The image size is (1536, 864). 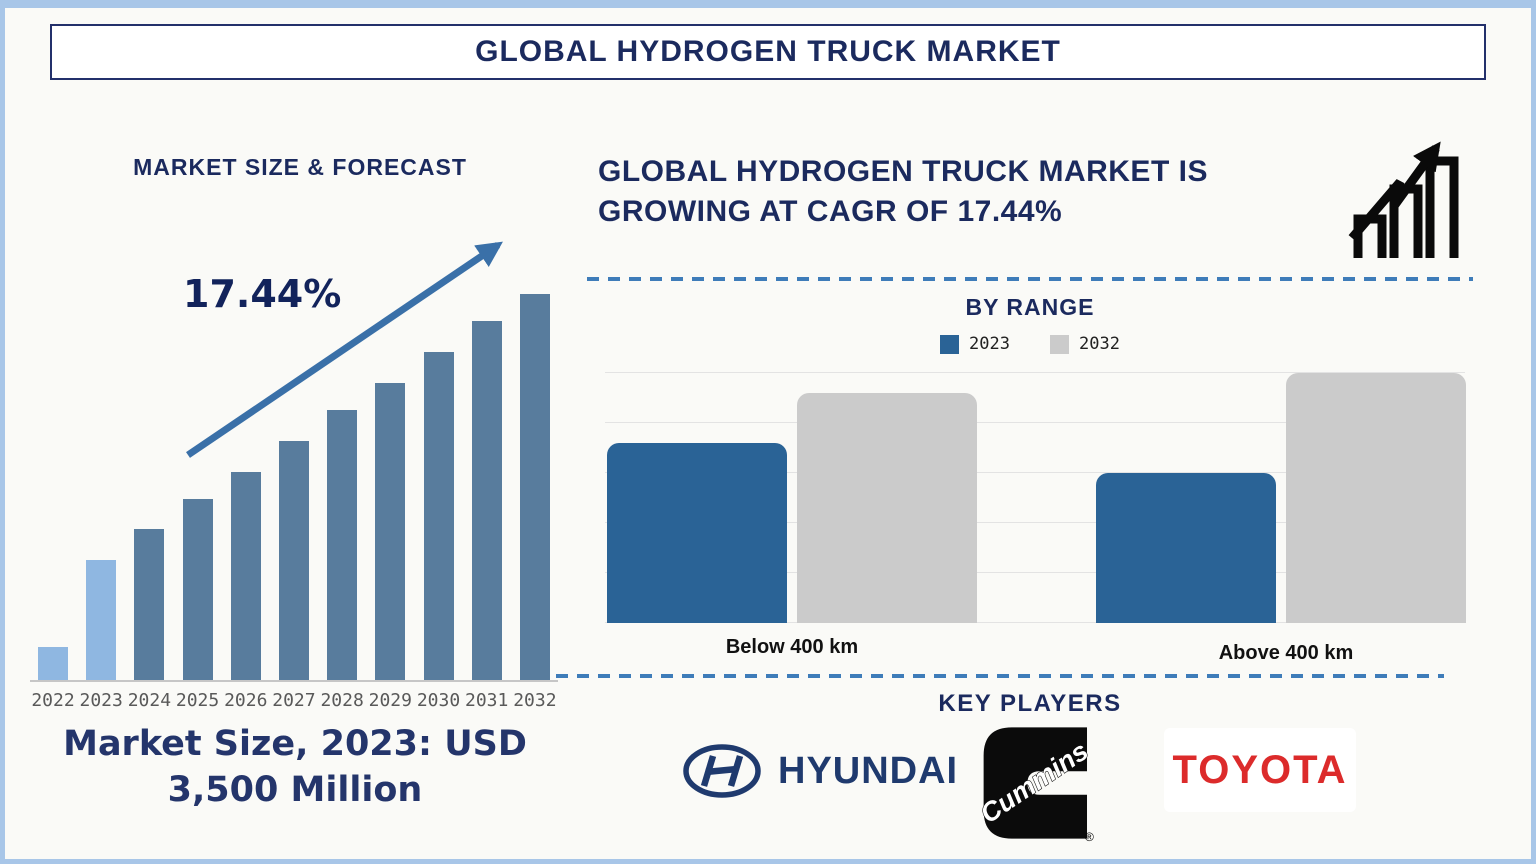 I want to click on bar-column-2029, so click(x=390, y=480).